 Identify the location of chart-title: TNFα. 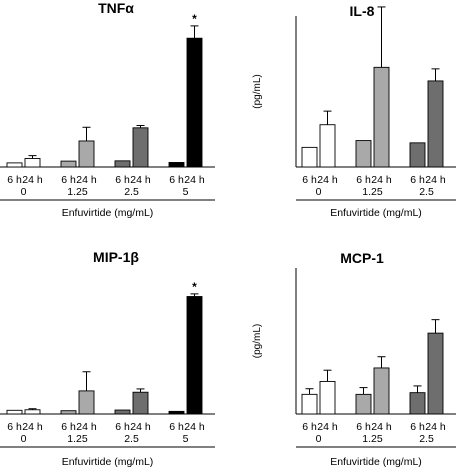
(116, 8).